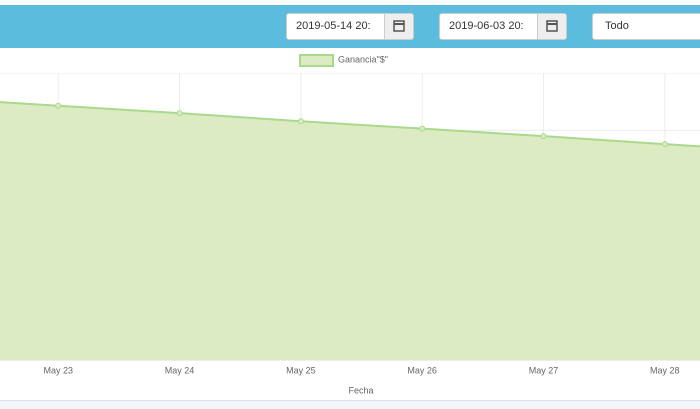  What do you see at coordinates (350, 404) in the screenshot?
I see `footer` at bounding box center [350, 404].